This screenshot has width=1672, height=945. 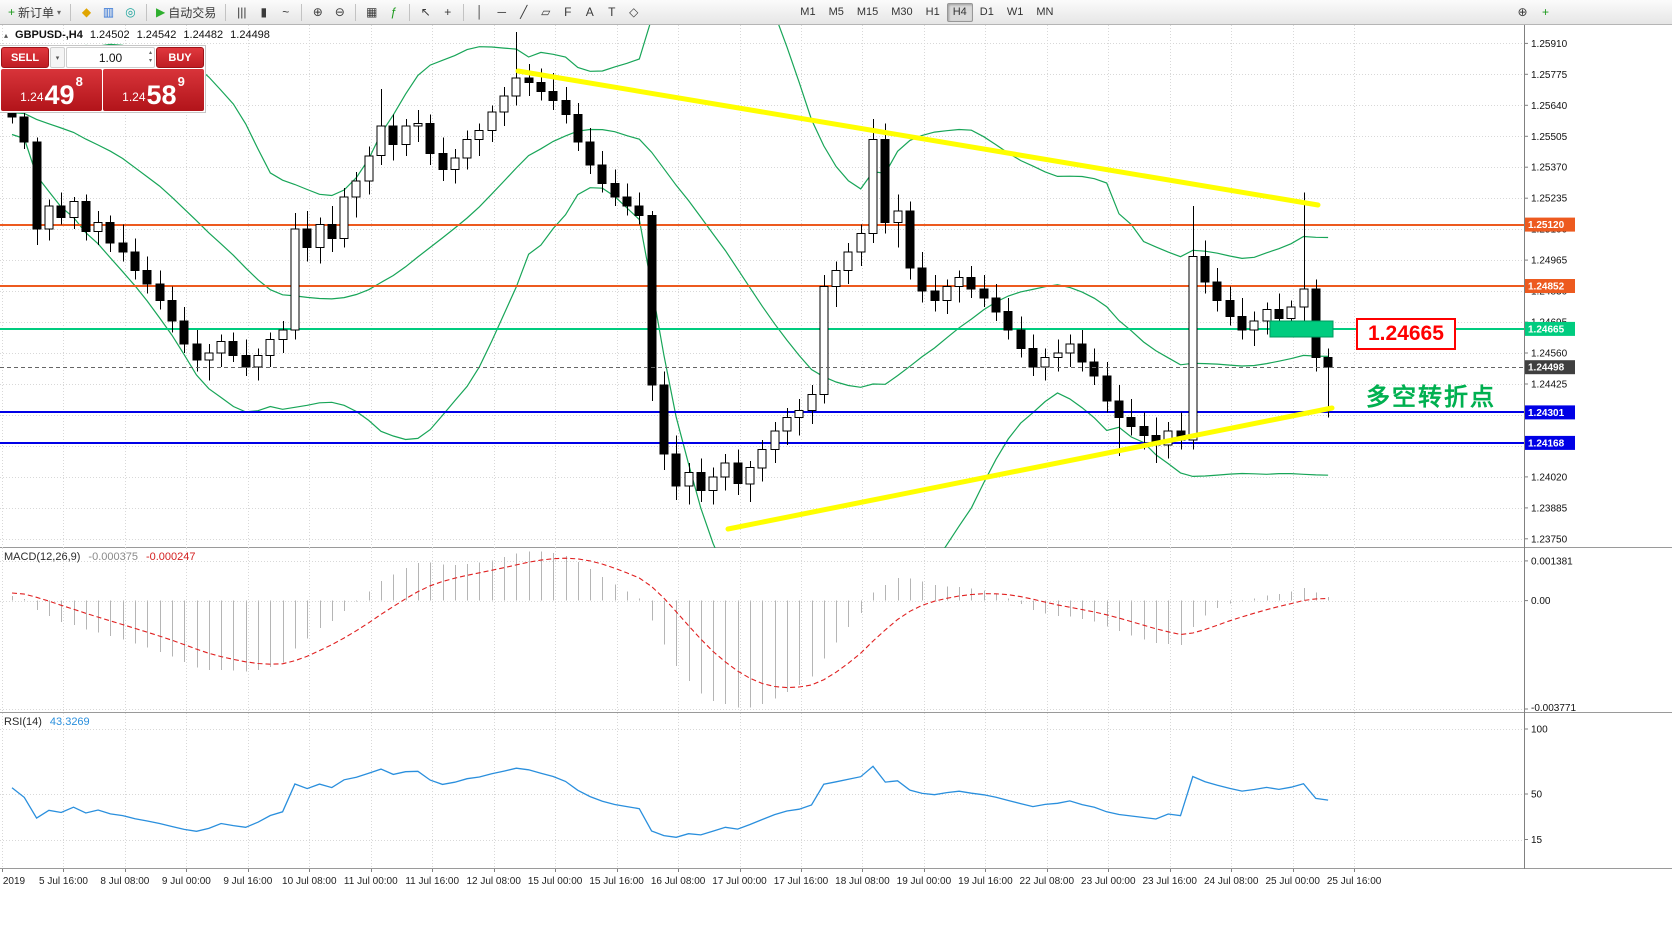 What do you see at coordinates (1301, 329) in the screenshot?
I see `green-zone-marker` at bounding box center [1301, 329].